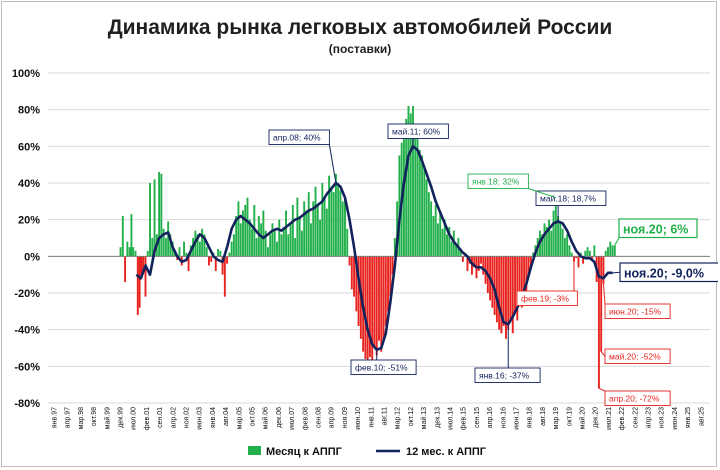 The image size is (720, 470). I want to click on x-tick-label: мар.98, so click(81, 418).